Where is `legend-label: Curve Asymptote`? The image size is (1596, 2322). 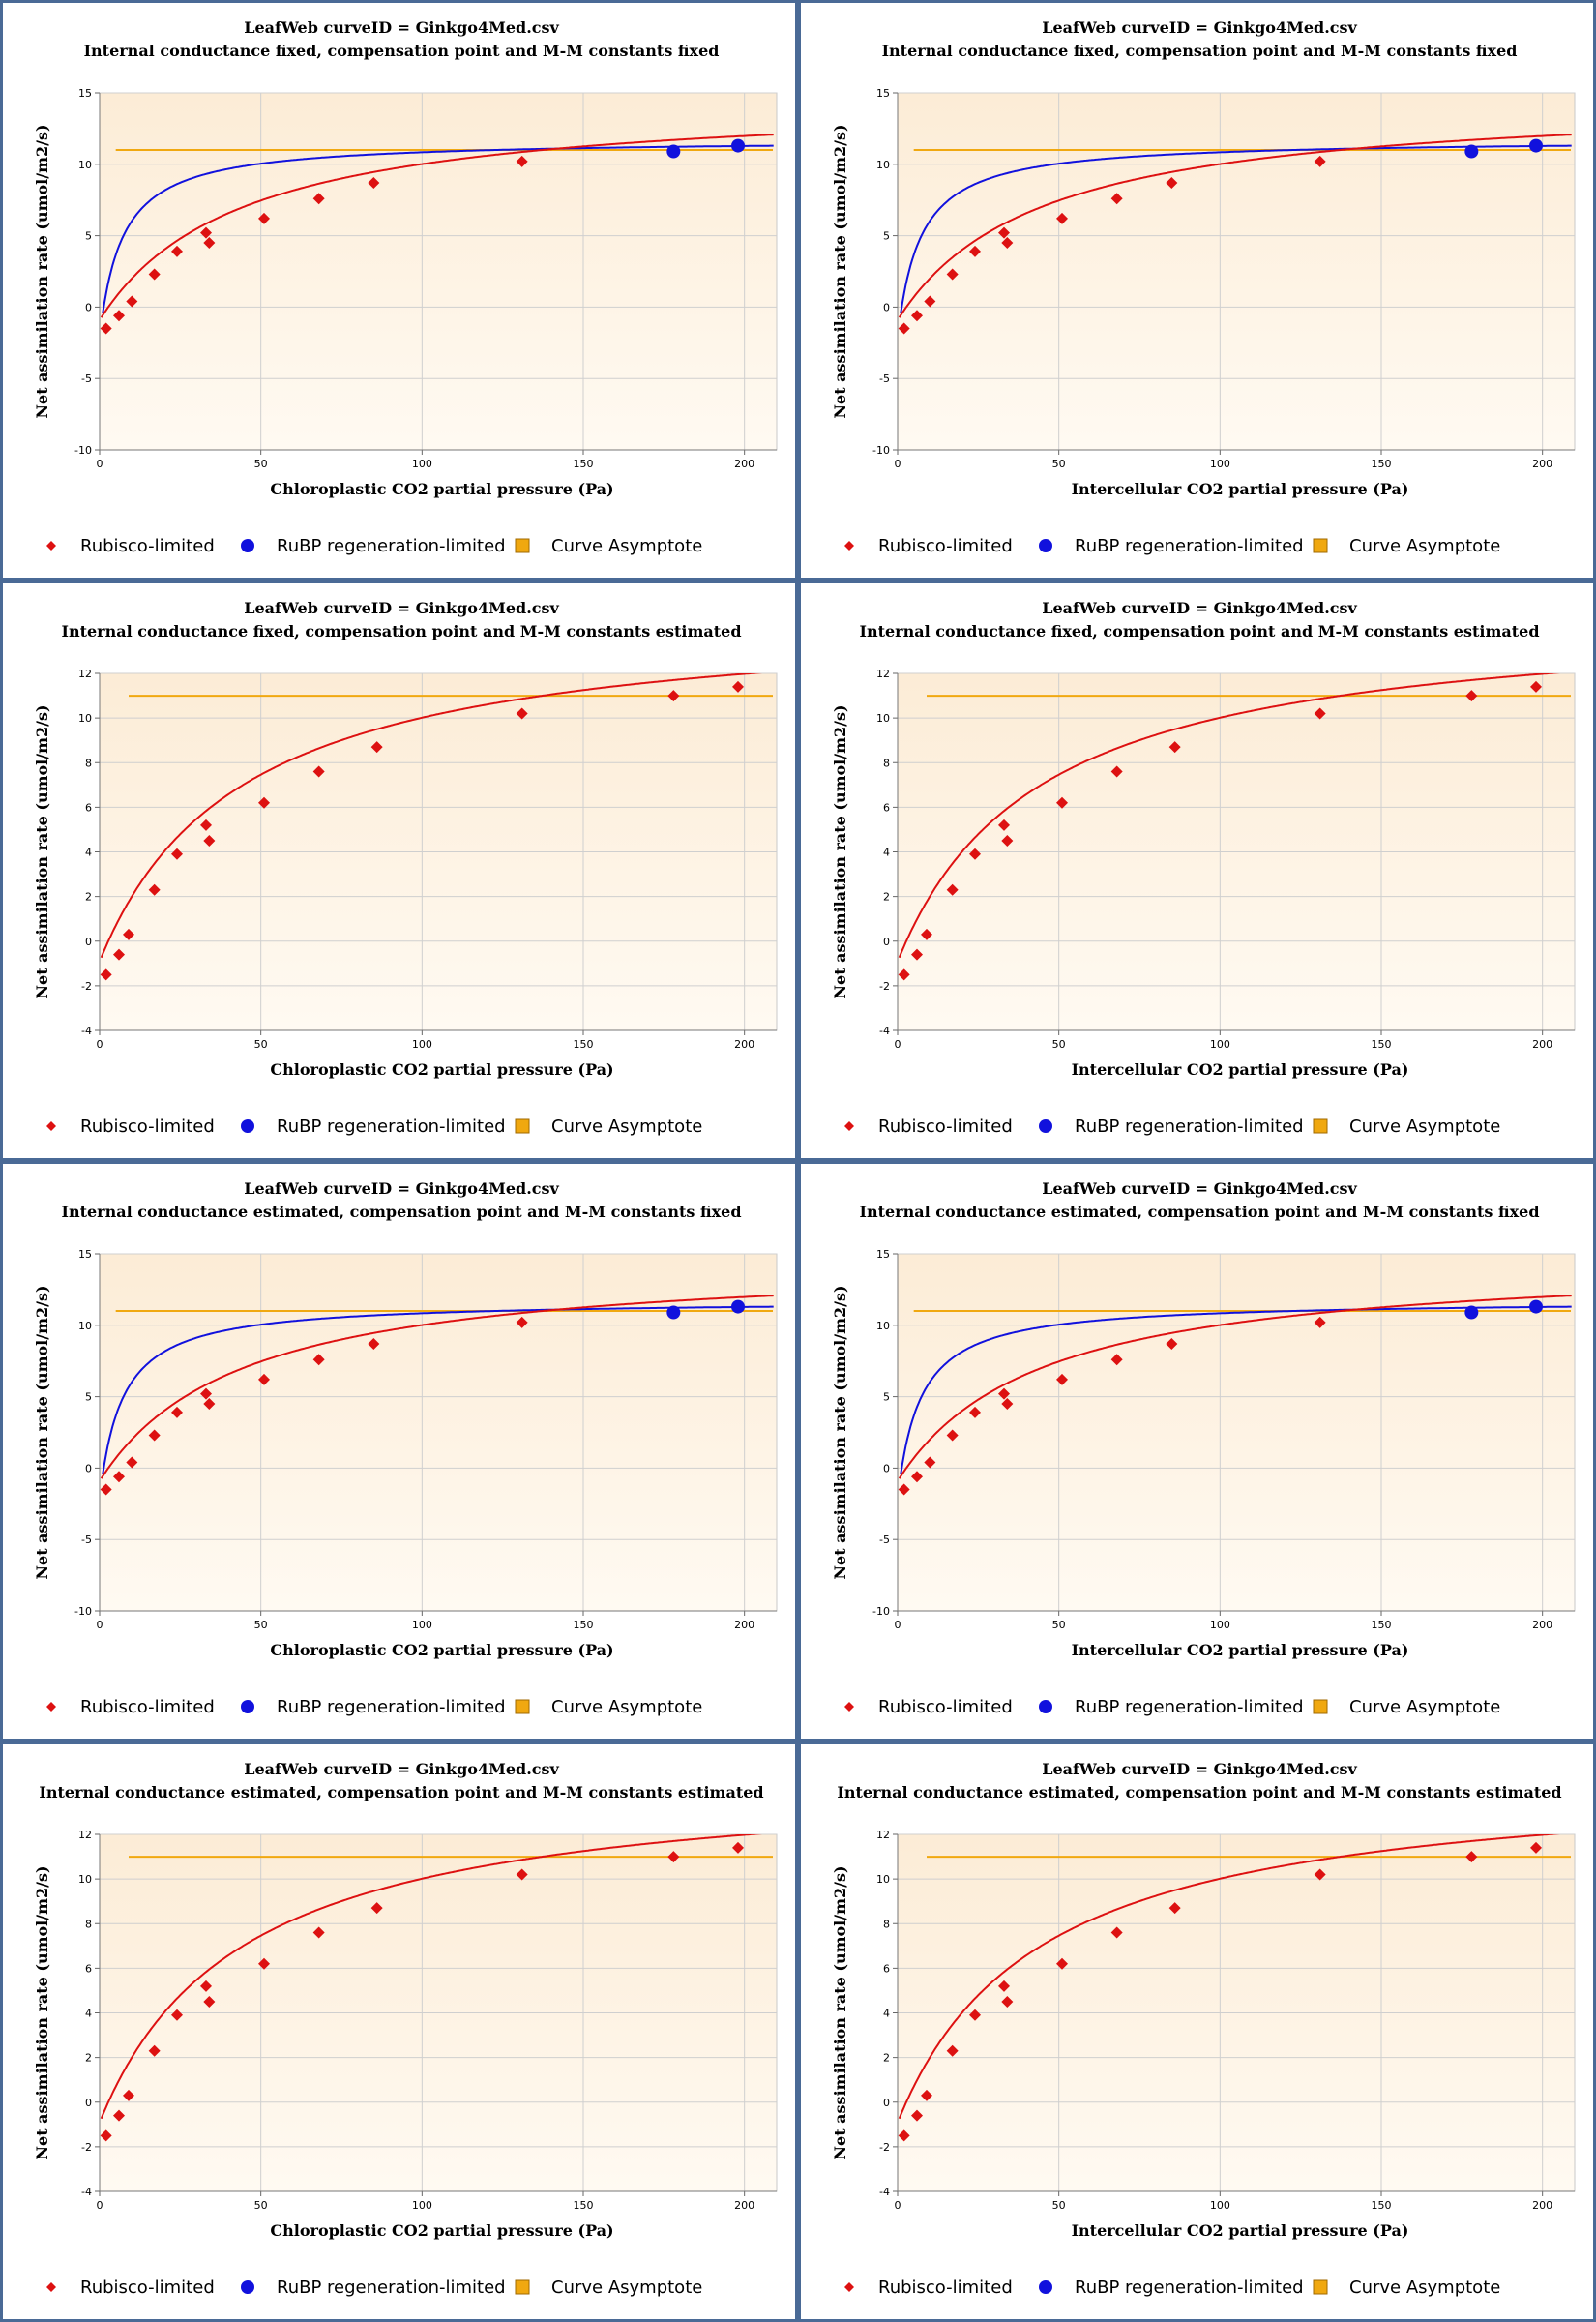 legend-label: Curve Asymptote is located at coordinates (626, 546).